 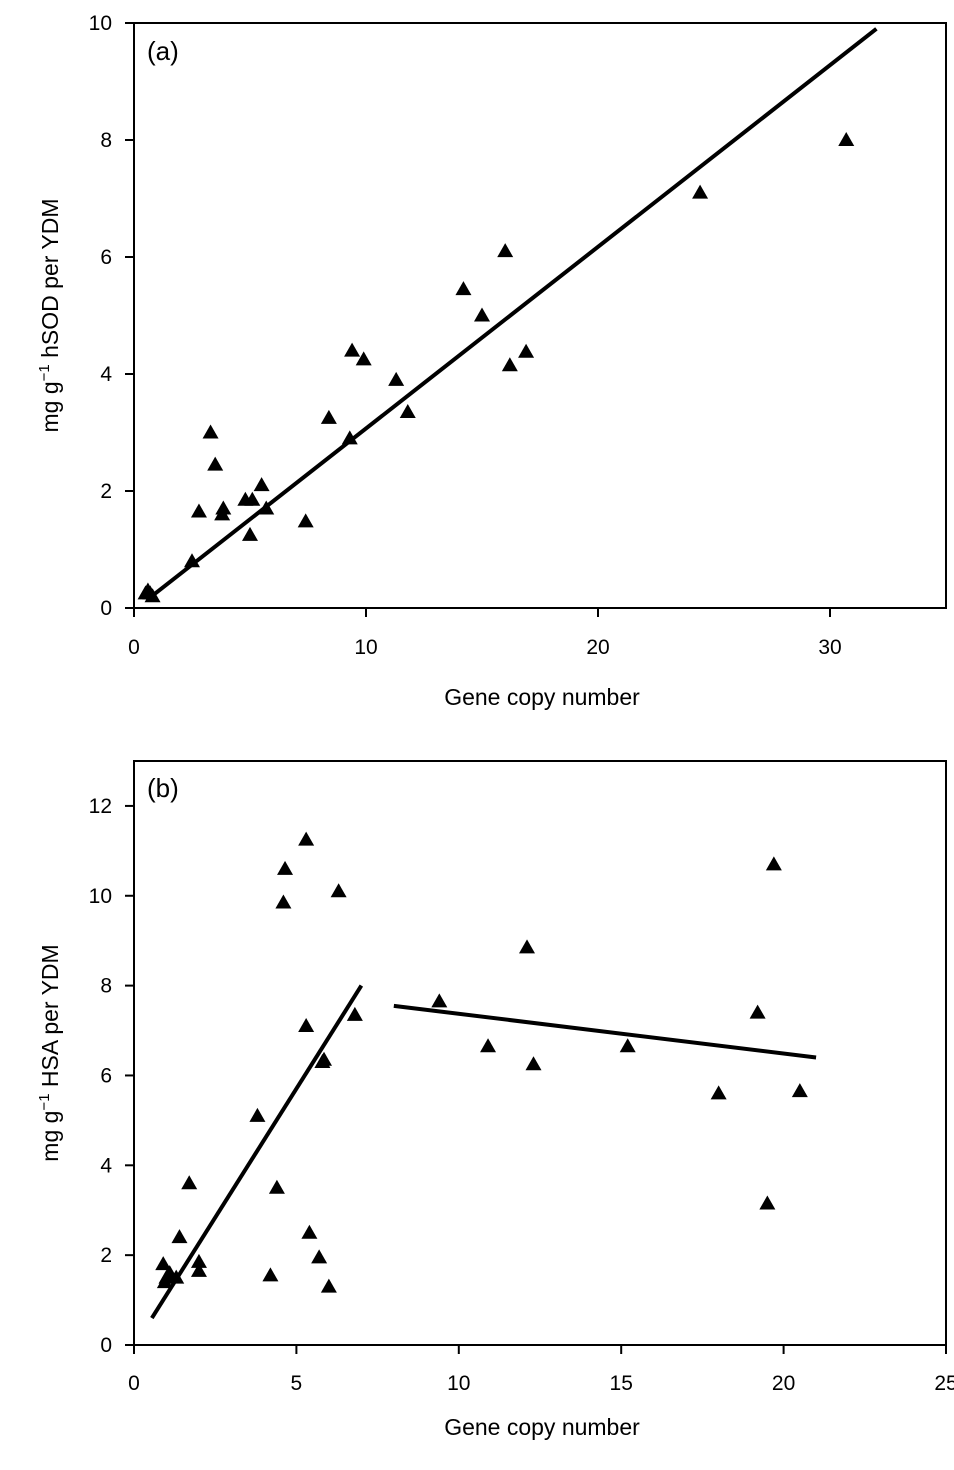 I want to click on panel-label: (a), so click(x=163, y=51).